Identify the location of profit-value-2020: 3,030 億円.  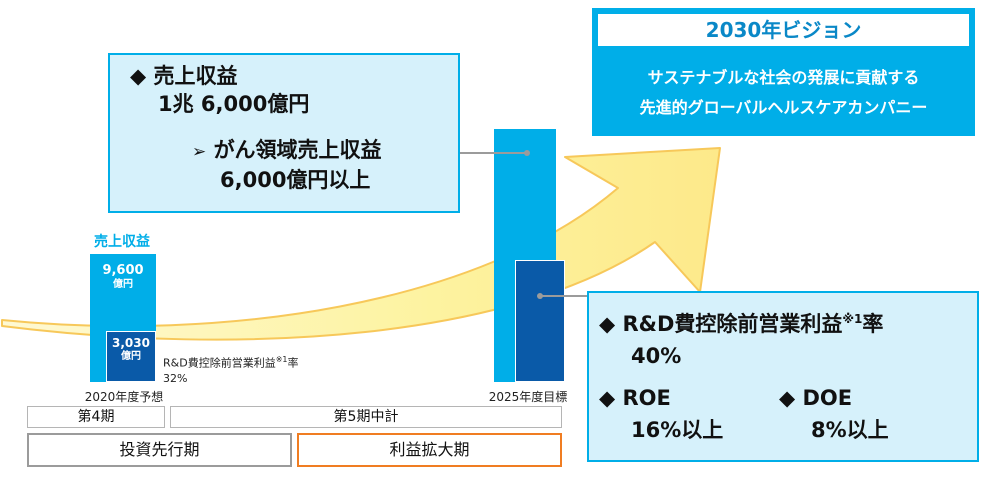
(131, 350).